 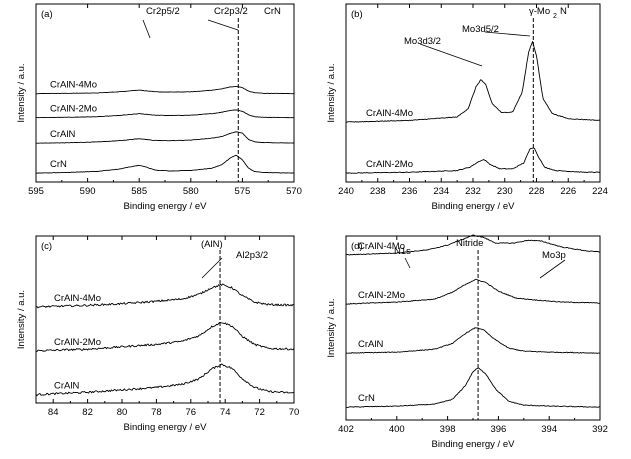 I want to click on annotation-label: Cr2p5/2, so click(x=163, y=11).